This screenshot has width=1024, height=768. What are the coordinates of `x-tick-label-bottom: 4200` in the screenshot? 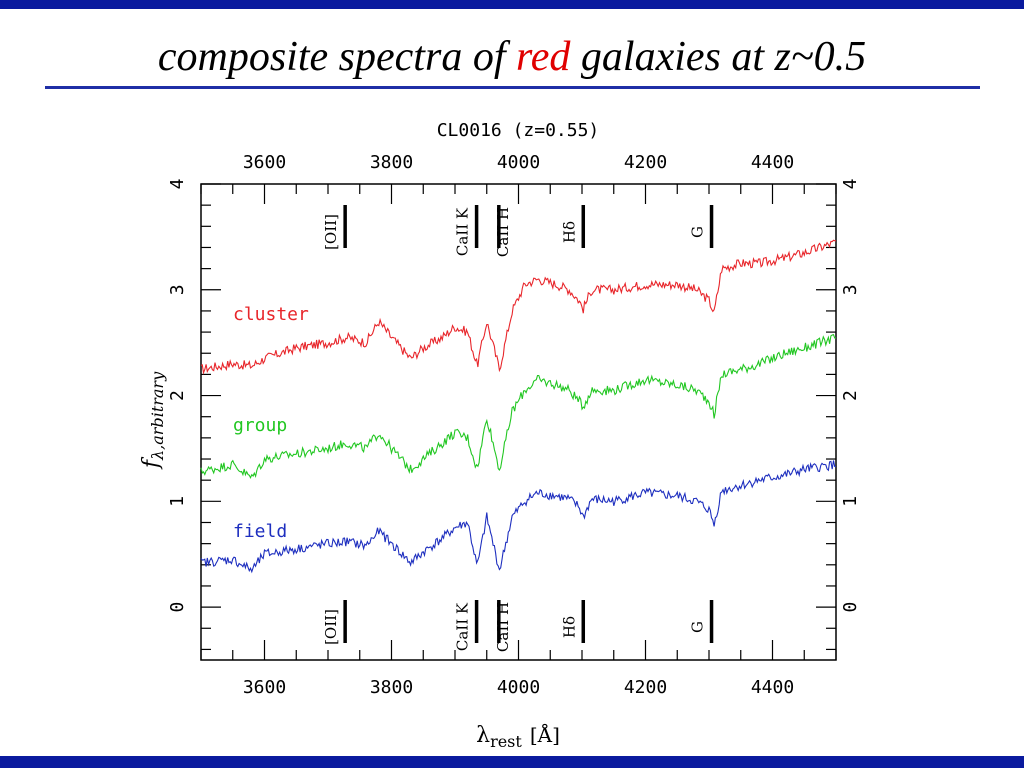 It's located at (645, 687).